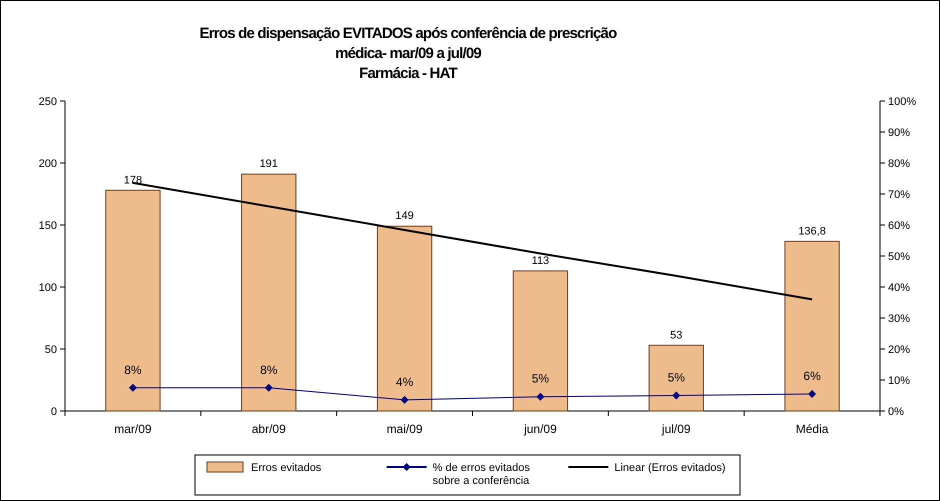 This screenshot has height=501, width=940. What do you see at coordinates (269, 429) in the screenshot?
I see `x-tick-label: abr/09` at bounding box center [269, 429].